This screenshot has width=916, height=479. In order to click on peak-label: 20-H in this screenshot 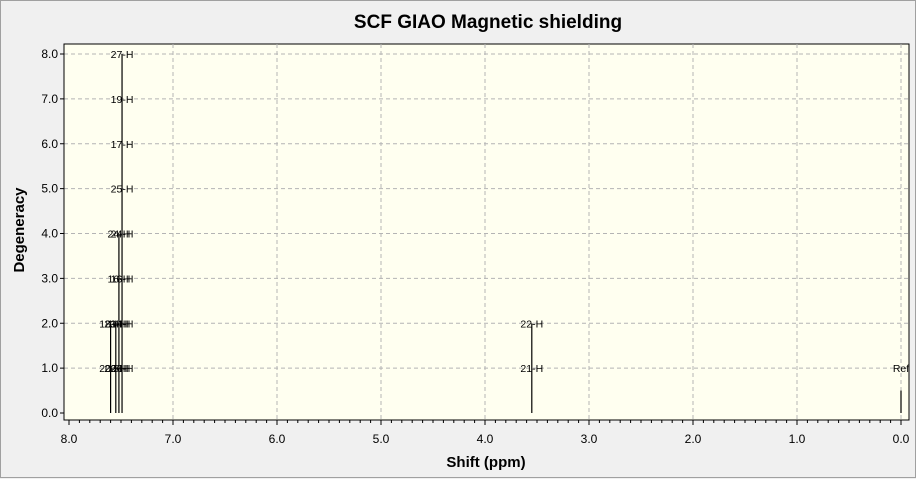, I will do `click(110, 369)`.